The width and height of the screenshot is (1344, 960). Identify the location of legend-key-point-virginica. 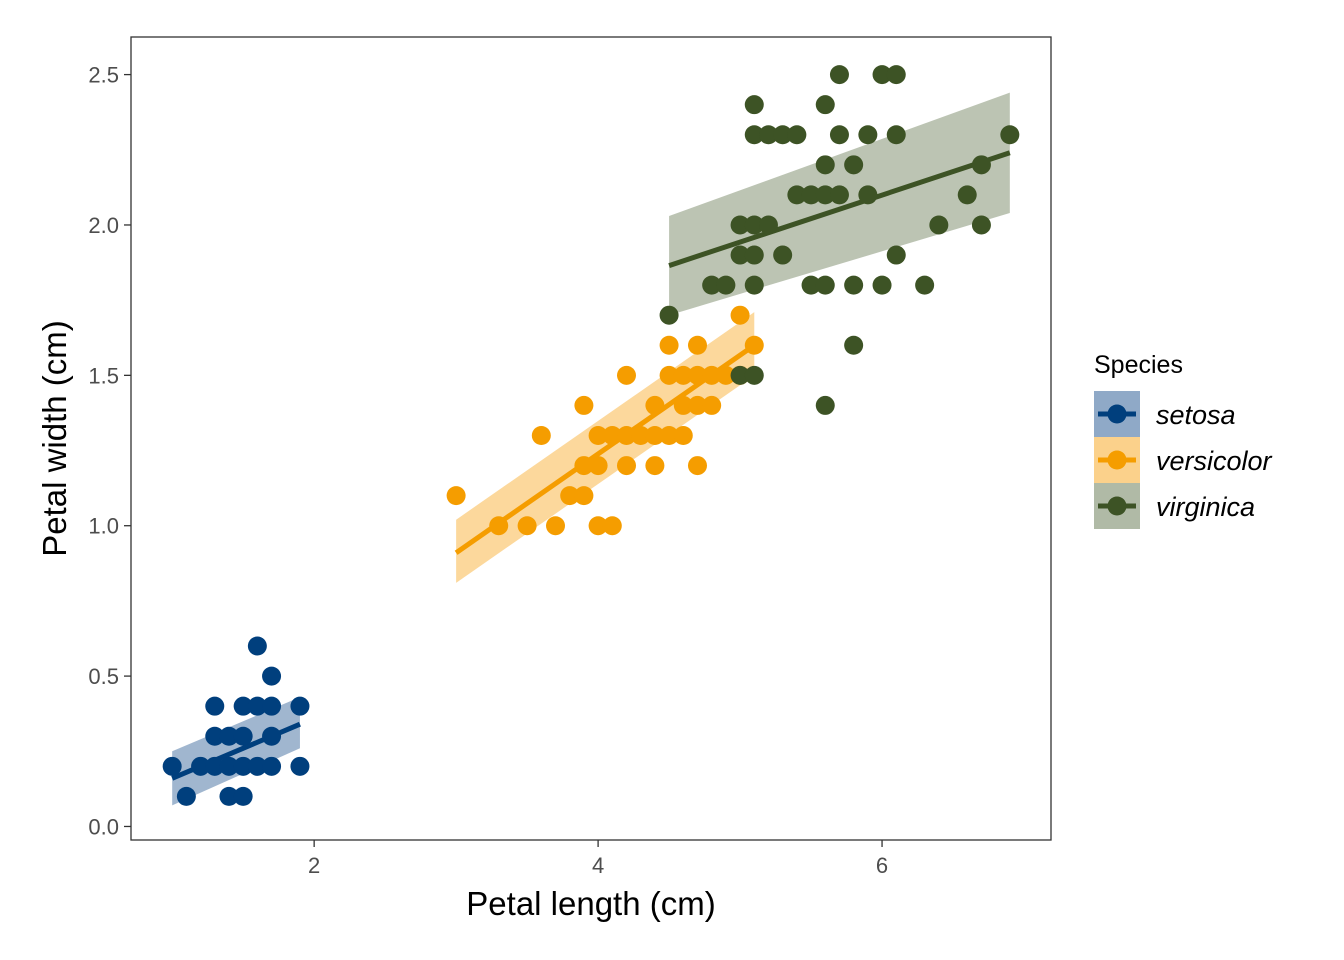
(1117, 506).